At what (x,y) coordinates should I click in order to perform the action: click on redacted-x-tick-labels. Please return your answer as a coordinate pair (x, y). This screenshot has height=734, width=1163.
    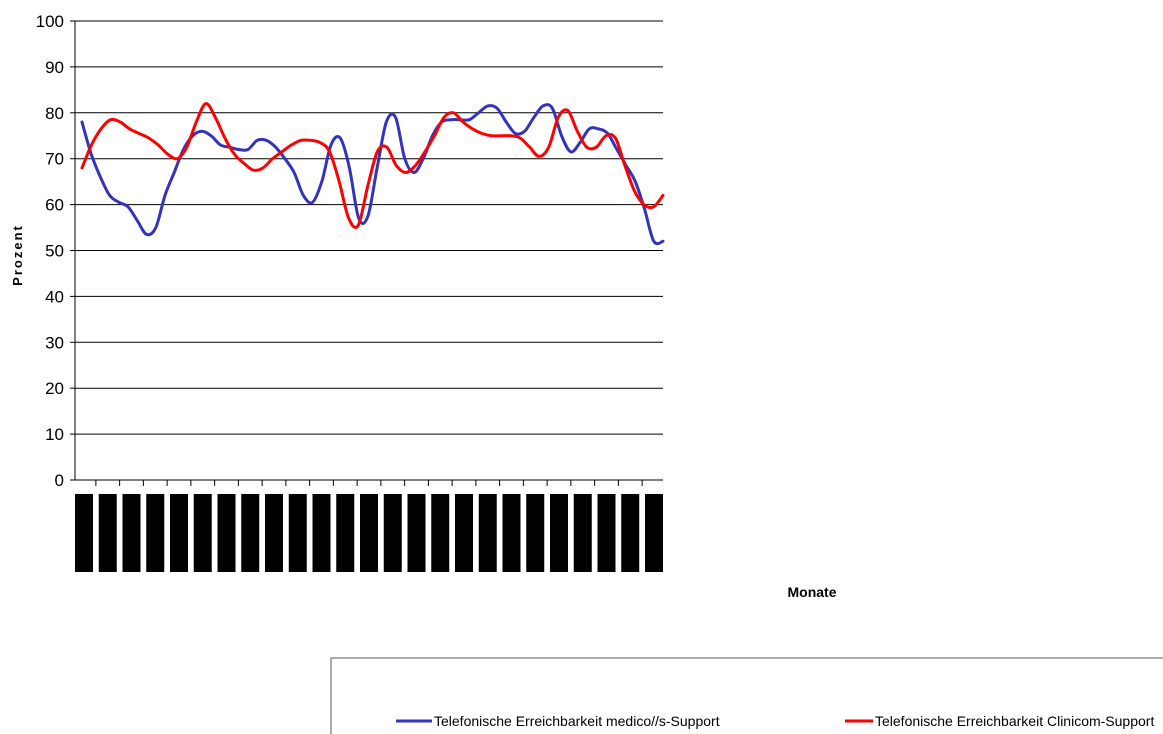
    Looking at the image, I should click on (369, 533).